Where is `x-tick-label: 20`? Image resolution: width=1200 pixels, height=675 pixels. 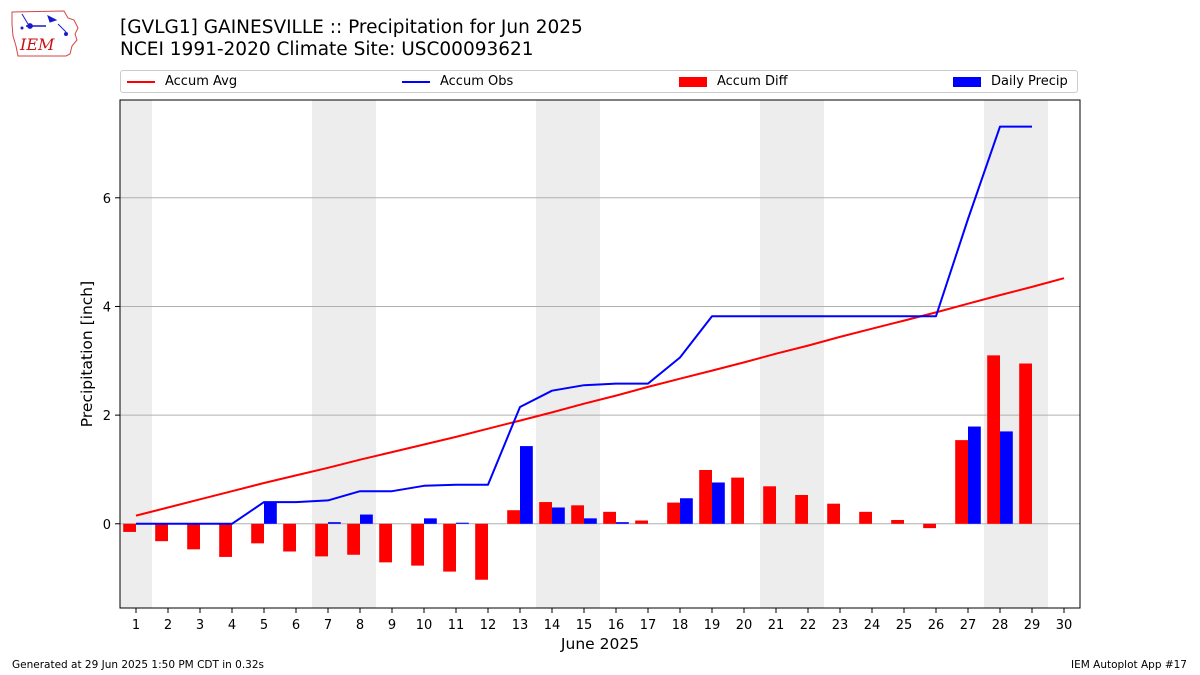
x-tick-label: 20 is located at coordinates (744, 625).